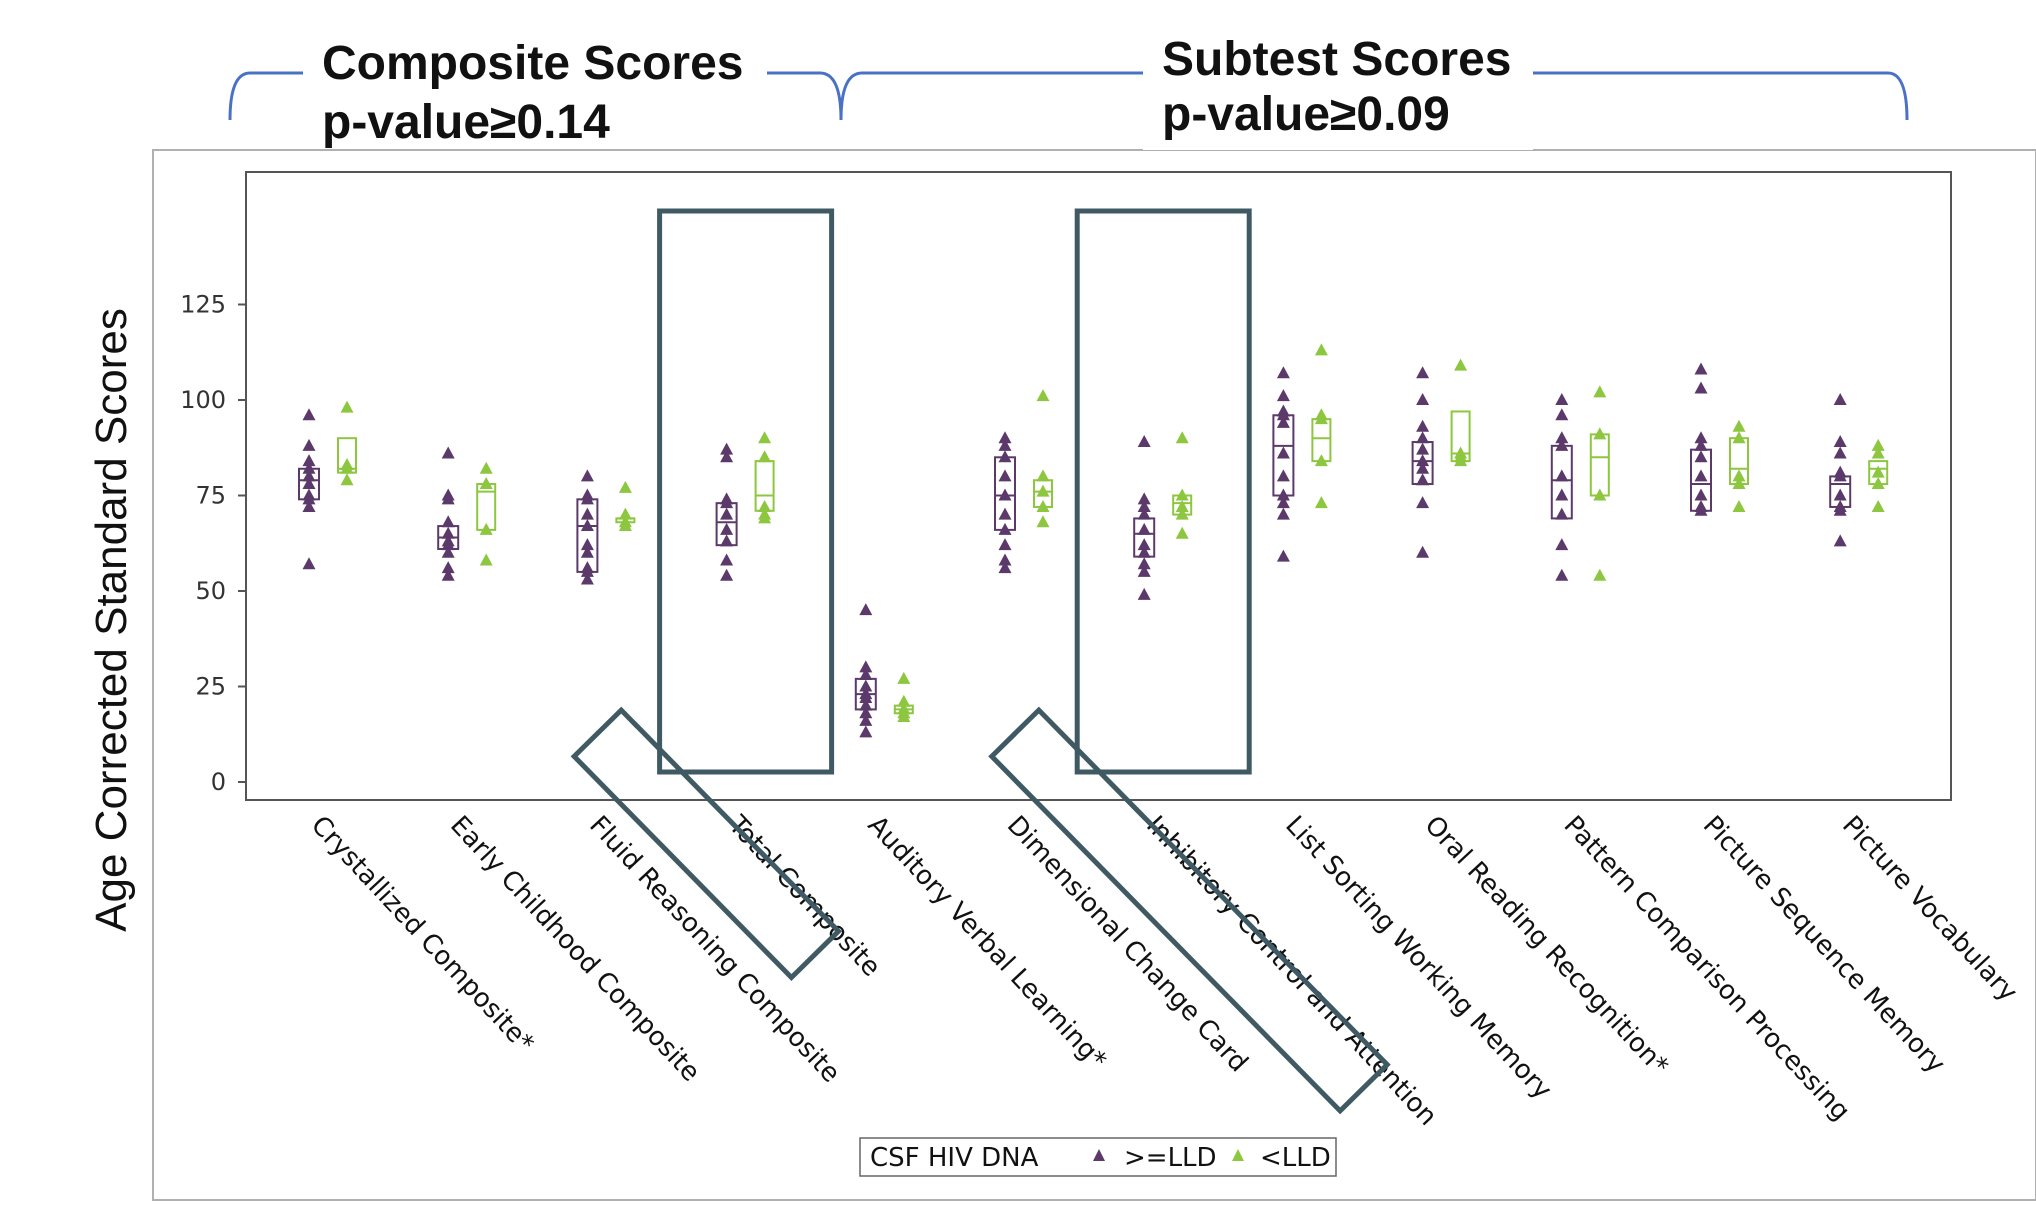 The width and height of the screenshot is (2036, 1205). I want to click on y-axis-label: Age Corrected Standard Scores, so click(111, 620).